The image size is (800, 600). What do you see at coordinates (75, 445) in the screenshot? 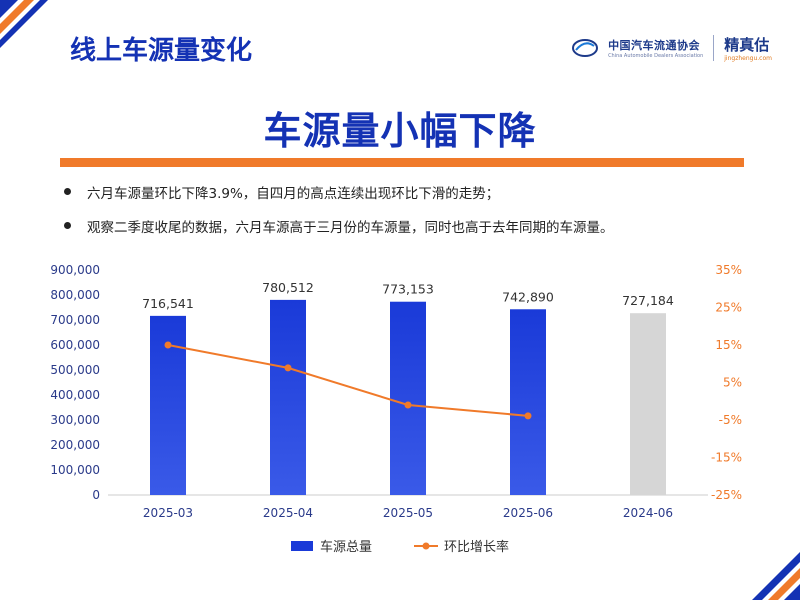
I see `y-left-tick-label: 200,000` at bounding box center [75, 445].